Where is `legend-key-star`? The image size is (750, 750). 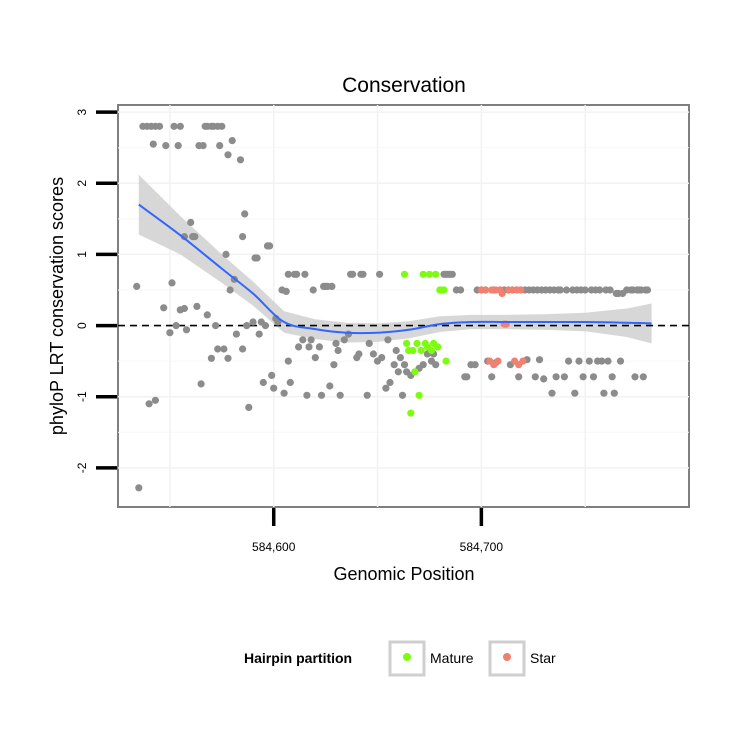
legend-key-star is located at coordinates (507, 658).